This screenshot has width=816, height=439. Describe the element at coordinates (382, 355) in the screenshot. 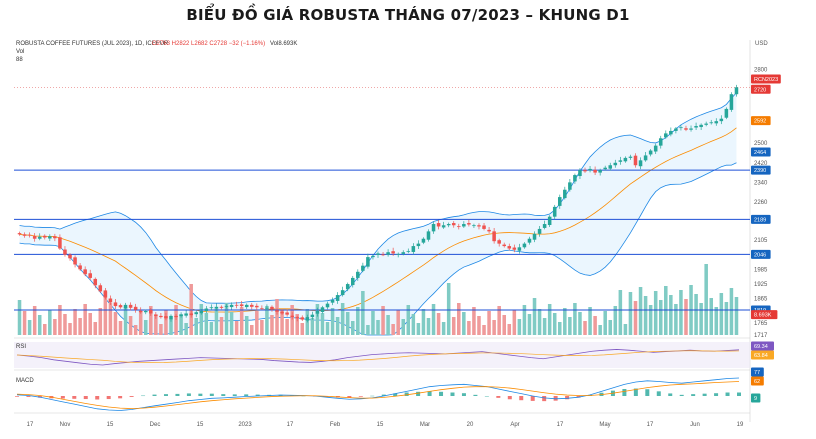

I see `rsi-band` at that location.